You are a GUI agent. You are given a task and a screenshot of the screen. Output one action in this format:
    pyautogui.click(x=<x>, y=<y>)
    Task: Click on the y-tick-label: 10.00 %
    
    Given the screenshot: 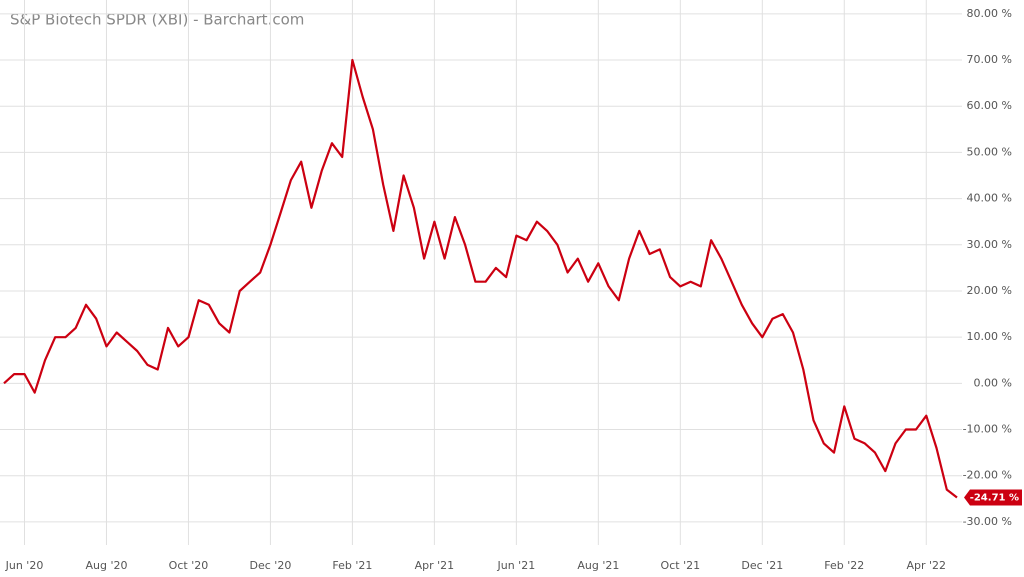 What is the action you would take?
    pyautogui.click(x=989, y=336)
    